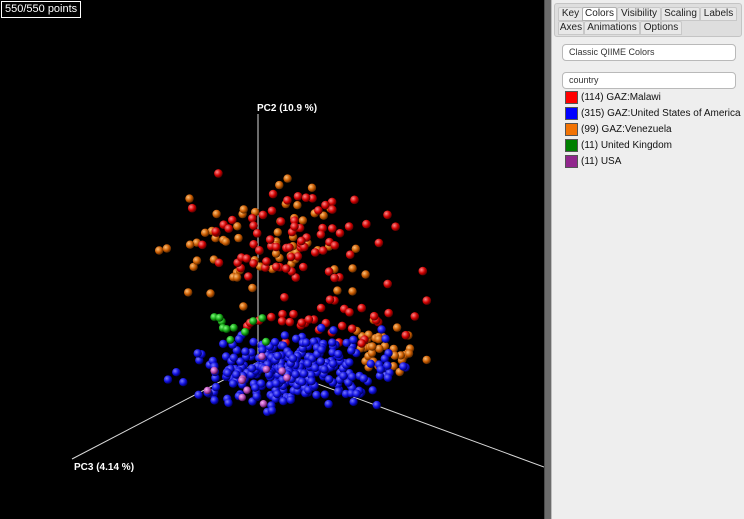 This screenshot has height=519, width=744. What do you see at coordinates (612, 28) in the screenshot?
I see `tab-animations: Animations` at bounding box center [612, 28].